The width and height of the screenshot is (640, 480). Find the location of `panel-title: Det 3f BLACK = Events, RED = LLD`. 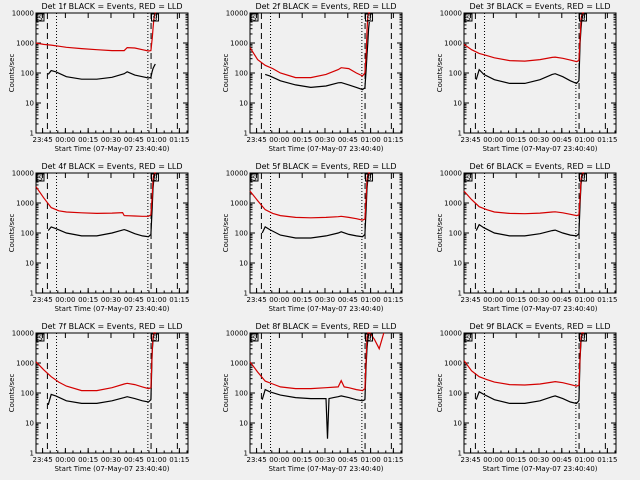

panel-title: Det 3f BLACK = Events, RED = LLD is located at coordinates (539, 6).